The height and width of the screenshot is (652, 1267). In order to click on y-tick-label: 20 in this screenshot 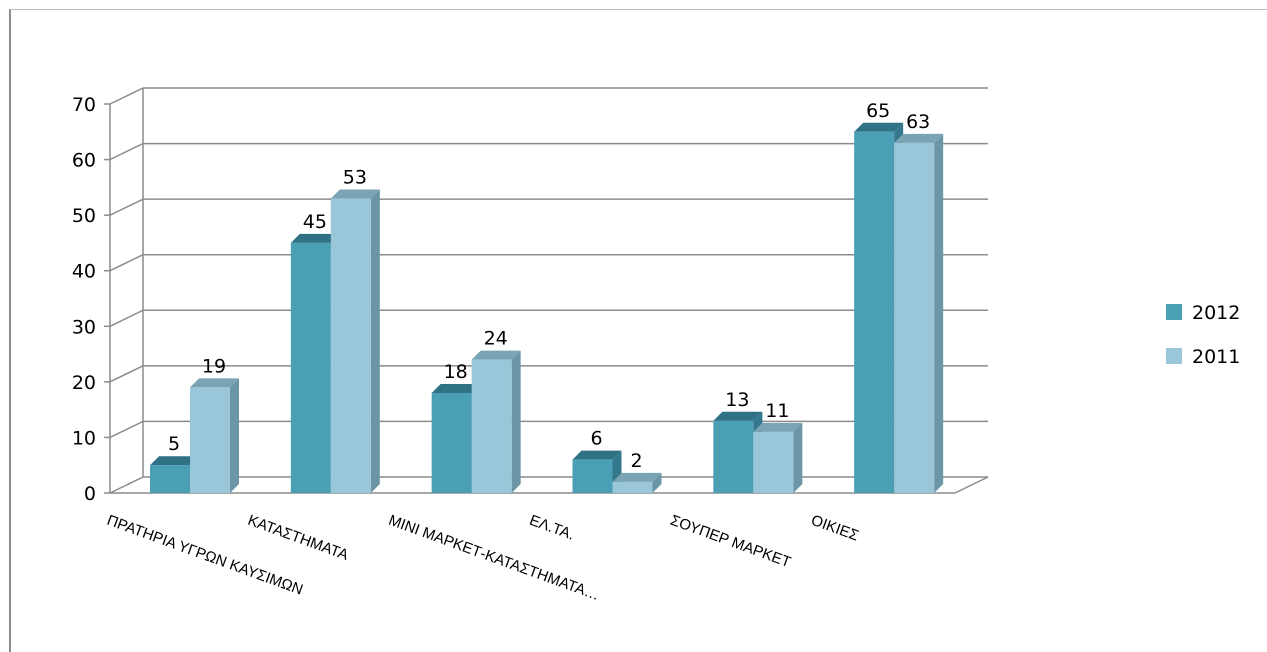, I will do `click(84, 383)`.